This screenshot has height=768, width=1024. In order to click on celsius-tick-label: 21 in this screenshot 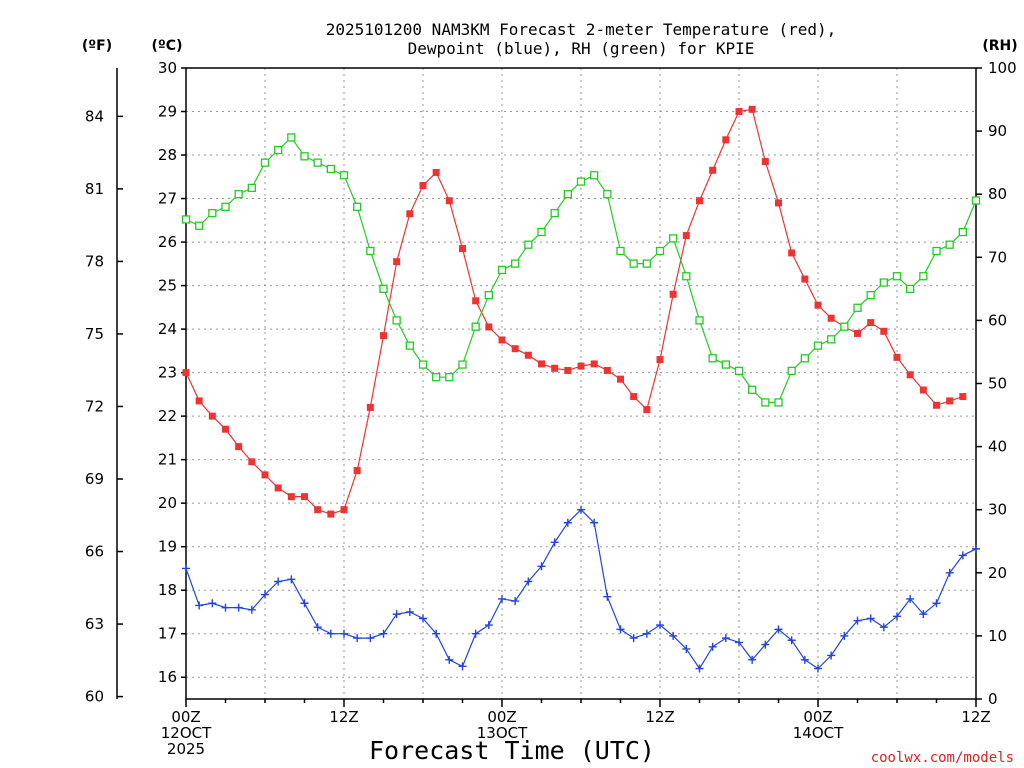, I will do `click(167, 460)`.